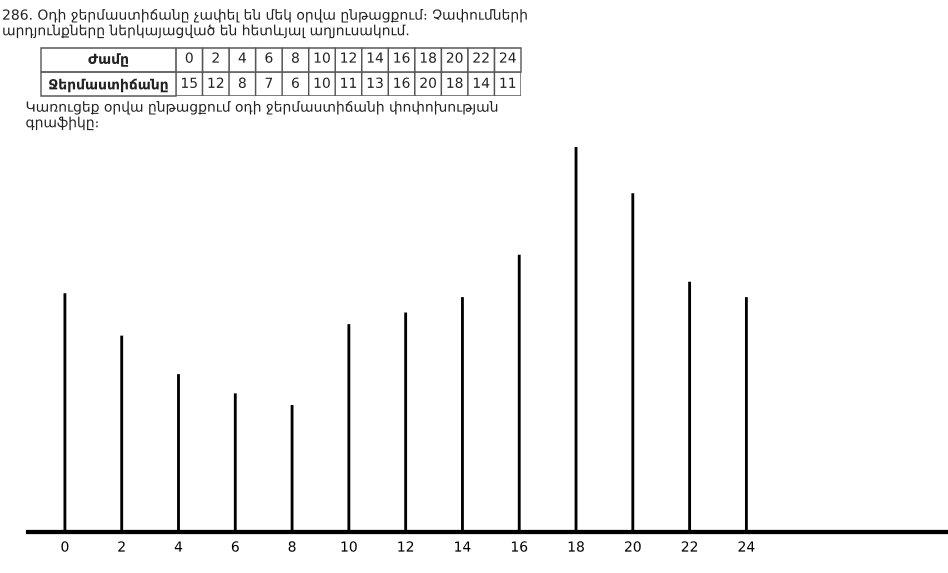  Describe the element at coordinates (455, 83) in the screenshot. I see `data-label: 18` at that location.